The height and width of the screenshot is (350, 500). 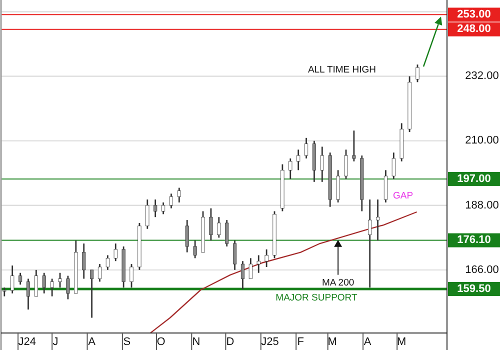 I want to click on ref-line-label: 176.10, so click(x=474, y=240).